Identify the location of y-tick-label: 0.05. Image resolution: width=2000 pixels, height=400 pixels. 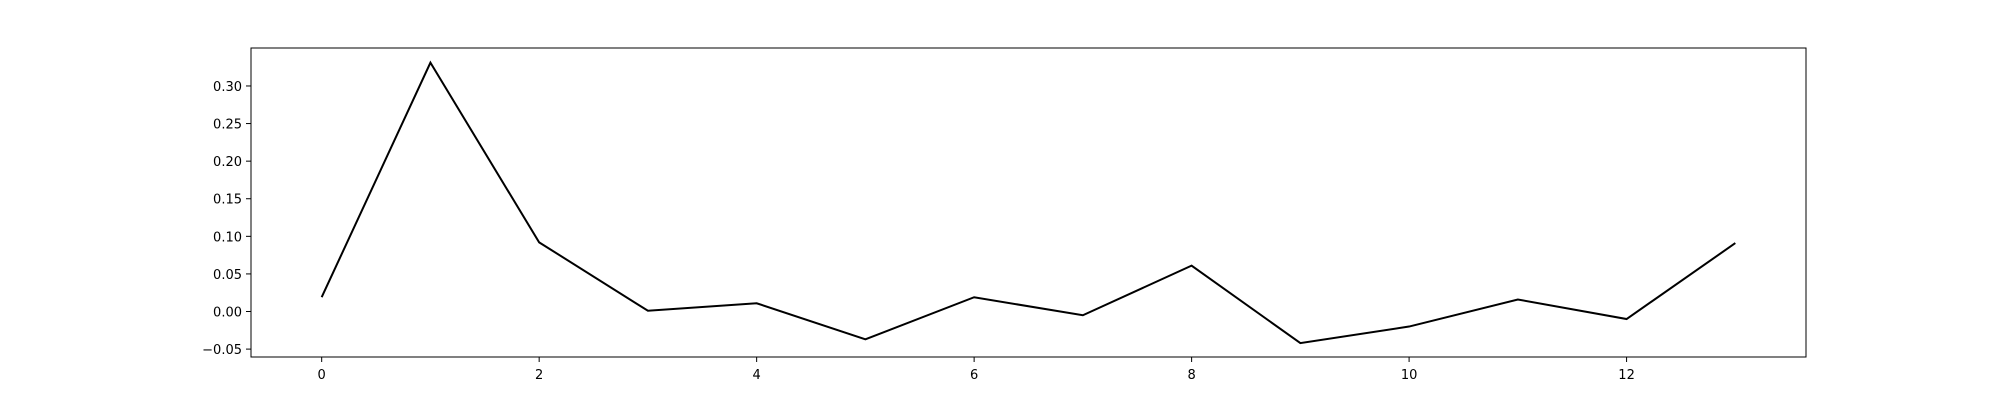
(227, 275).